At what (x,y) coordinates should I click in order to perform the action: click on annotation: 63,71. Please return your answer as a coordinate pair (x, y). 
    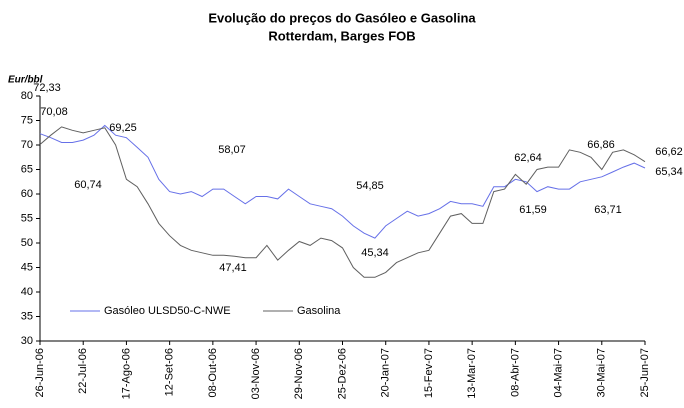
    Looking at the image, I should click on (608, 210).